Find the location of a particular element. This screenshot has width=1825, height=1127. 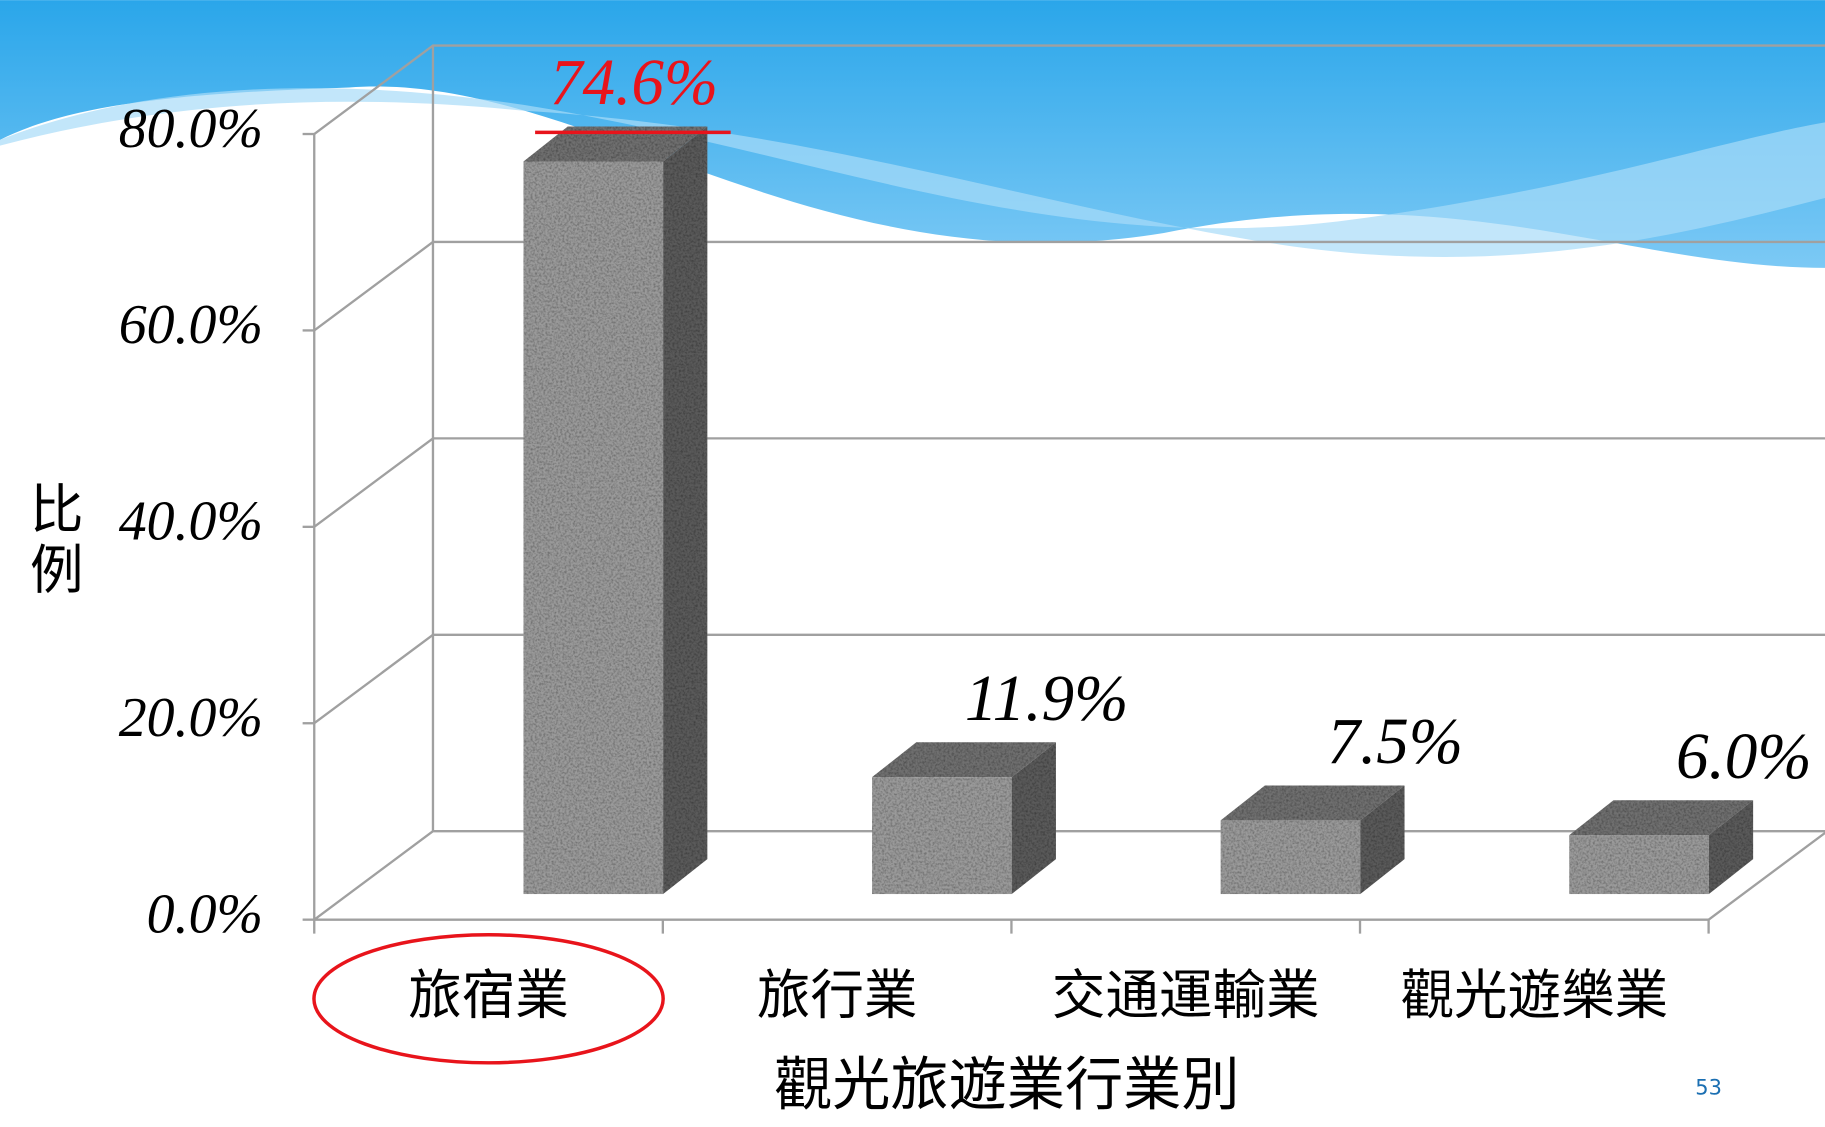

y-tick-label: 80.0% is located at coordinates (191, 129).